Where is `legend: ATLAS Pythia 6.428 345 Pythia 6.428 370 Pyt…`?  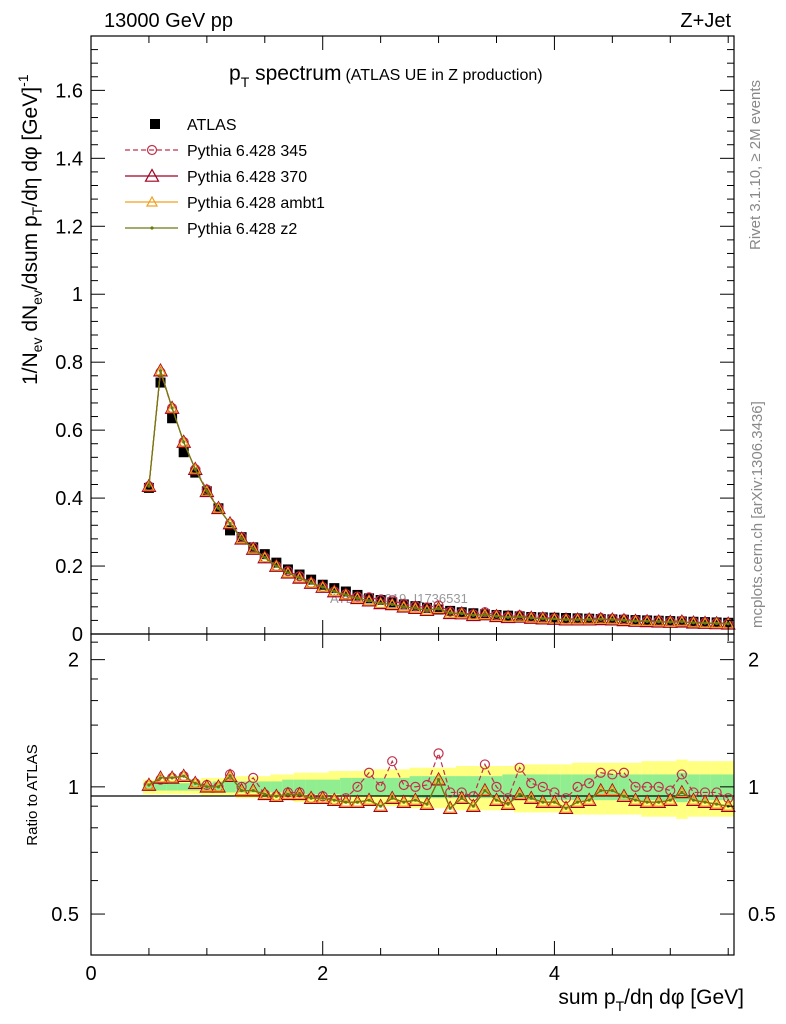 legend: ATLAS Pythia 6.428 345 Pythia 6.428 370 Pyt… is located at coordinates (225, 177).